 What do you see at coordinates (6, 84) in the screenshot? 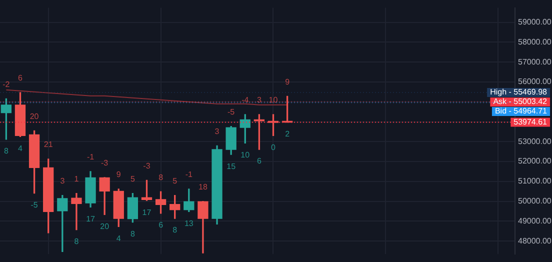
I see `annotation: -2` at bounding box center [6, 84].